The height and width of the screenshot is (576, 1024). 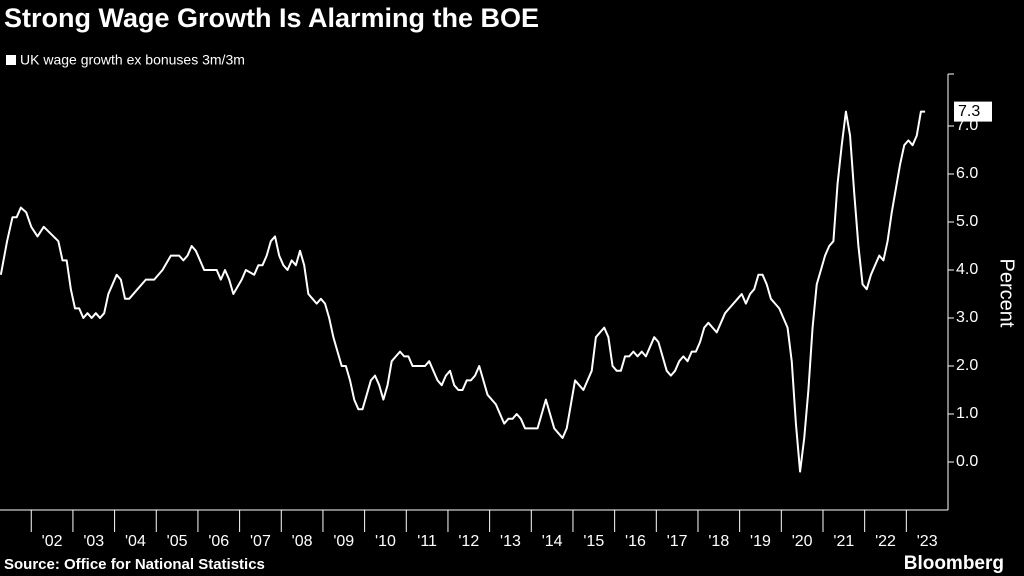 I want to click on y-tick-label: 1.0, so click(x=967, y=413).